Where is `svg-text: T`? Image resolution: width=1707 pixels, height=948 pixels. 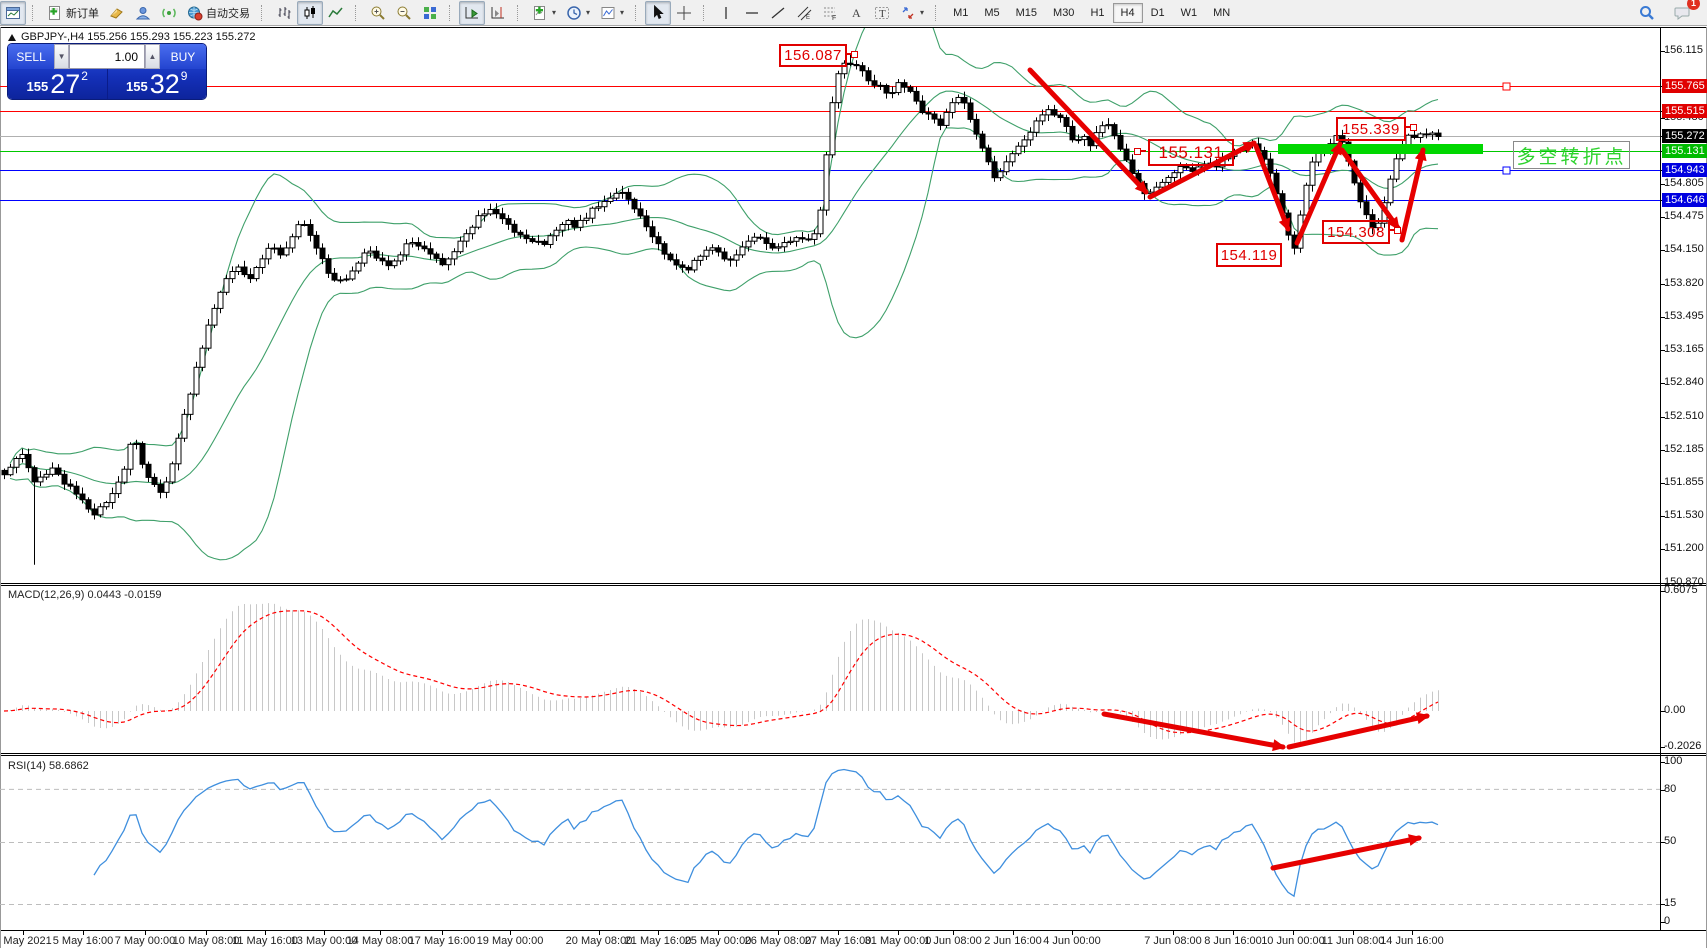 svg-text: T is located at coordinates (882, 14).